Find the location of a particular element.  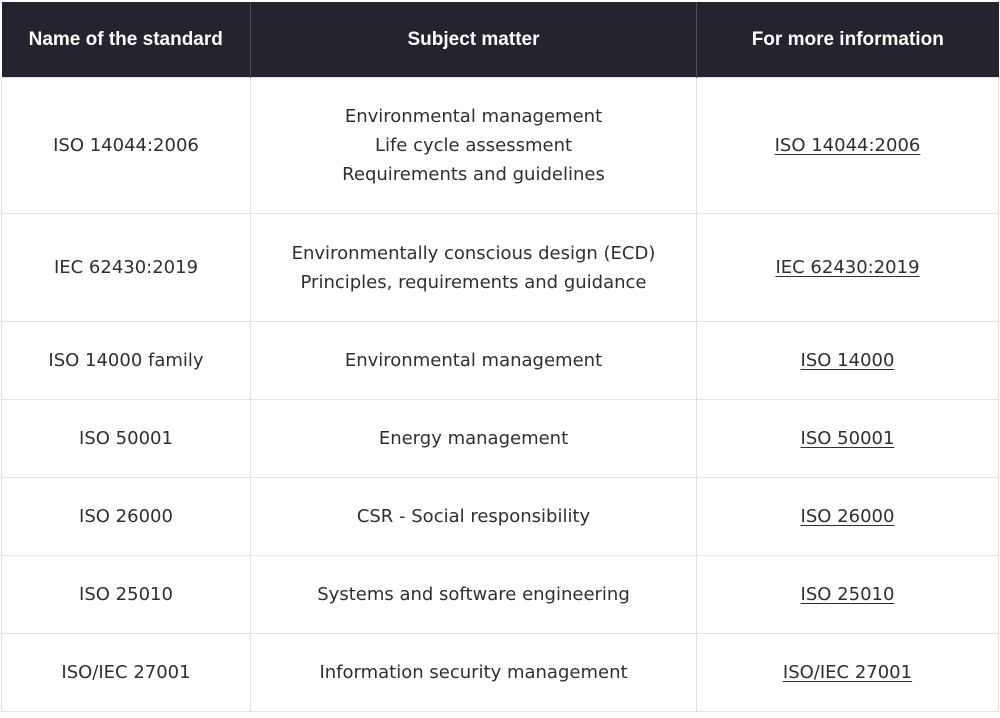

subject-line: Life cycle assessment is located at coordinates (473, 145).